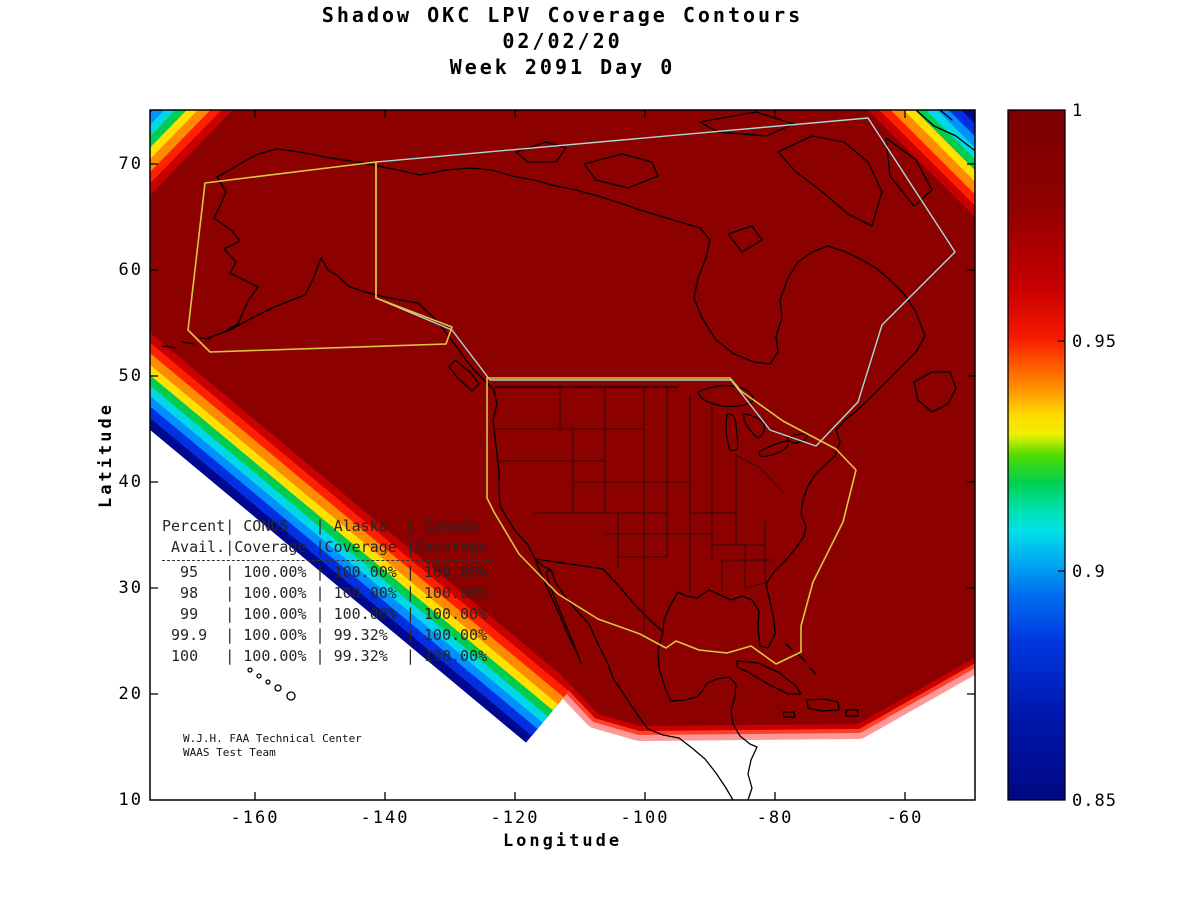  What do you see at coordinates (1078, 111) in the screenshot?
I see `colorbar-tick-label: 1` at bounding box center [1078, 111].